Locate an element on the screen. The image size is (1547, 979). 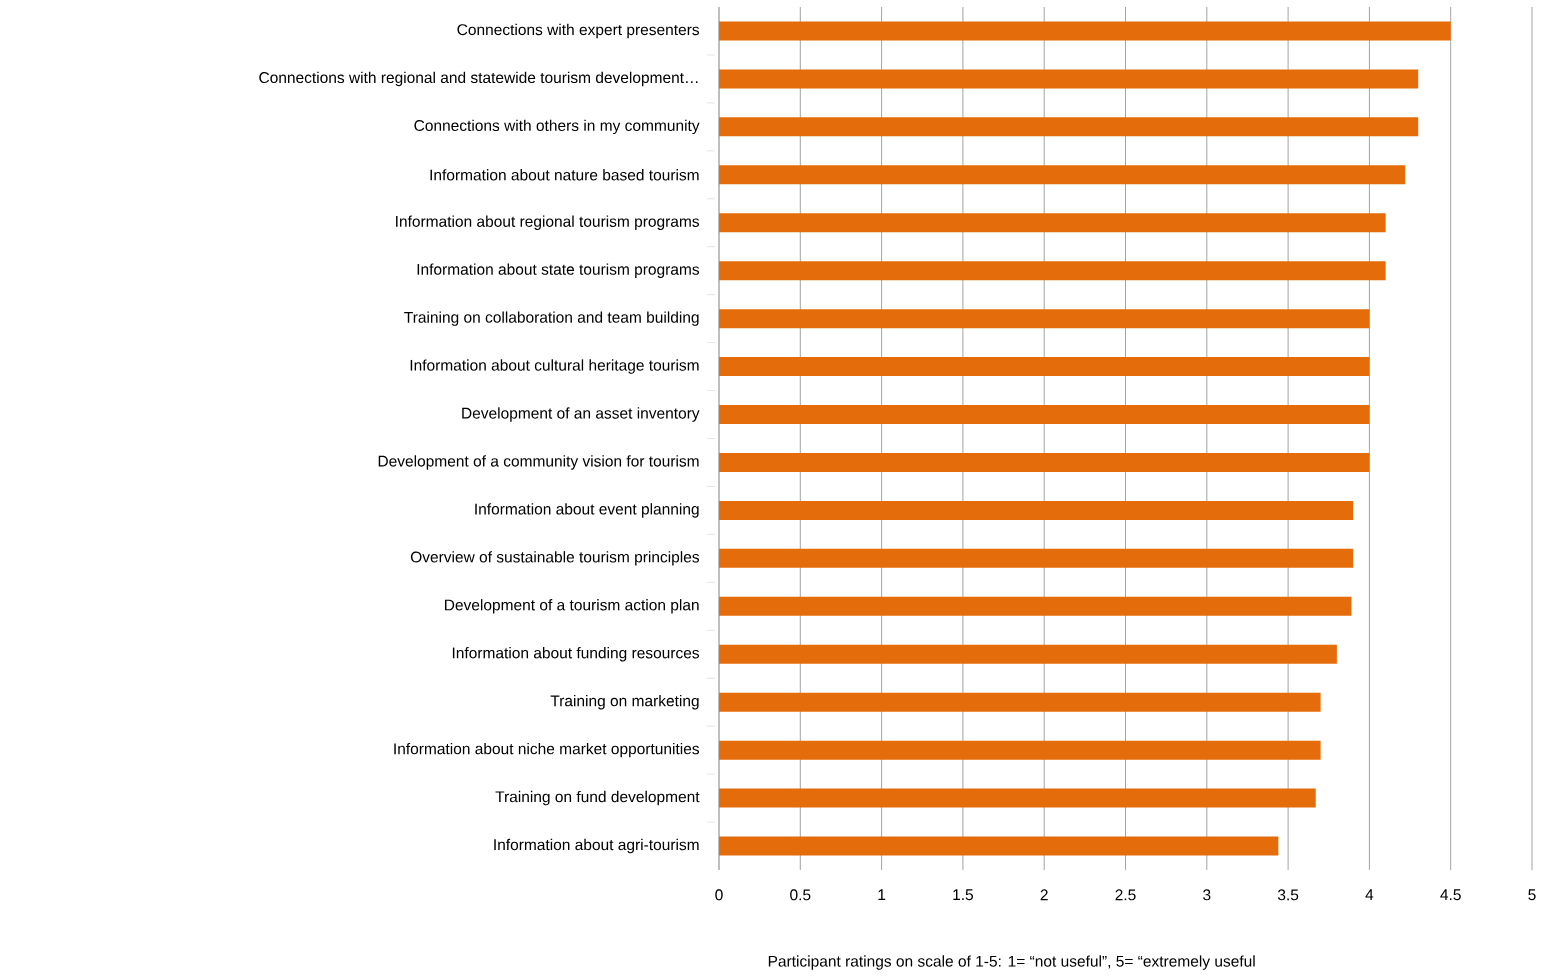
x-tick-label: 3 is located at coordinates (1207, 895).